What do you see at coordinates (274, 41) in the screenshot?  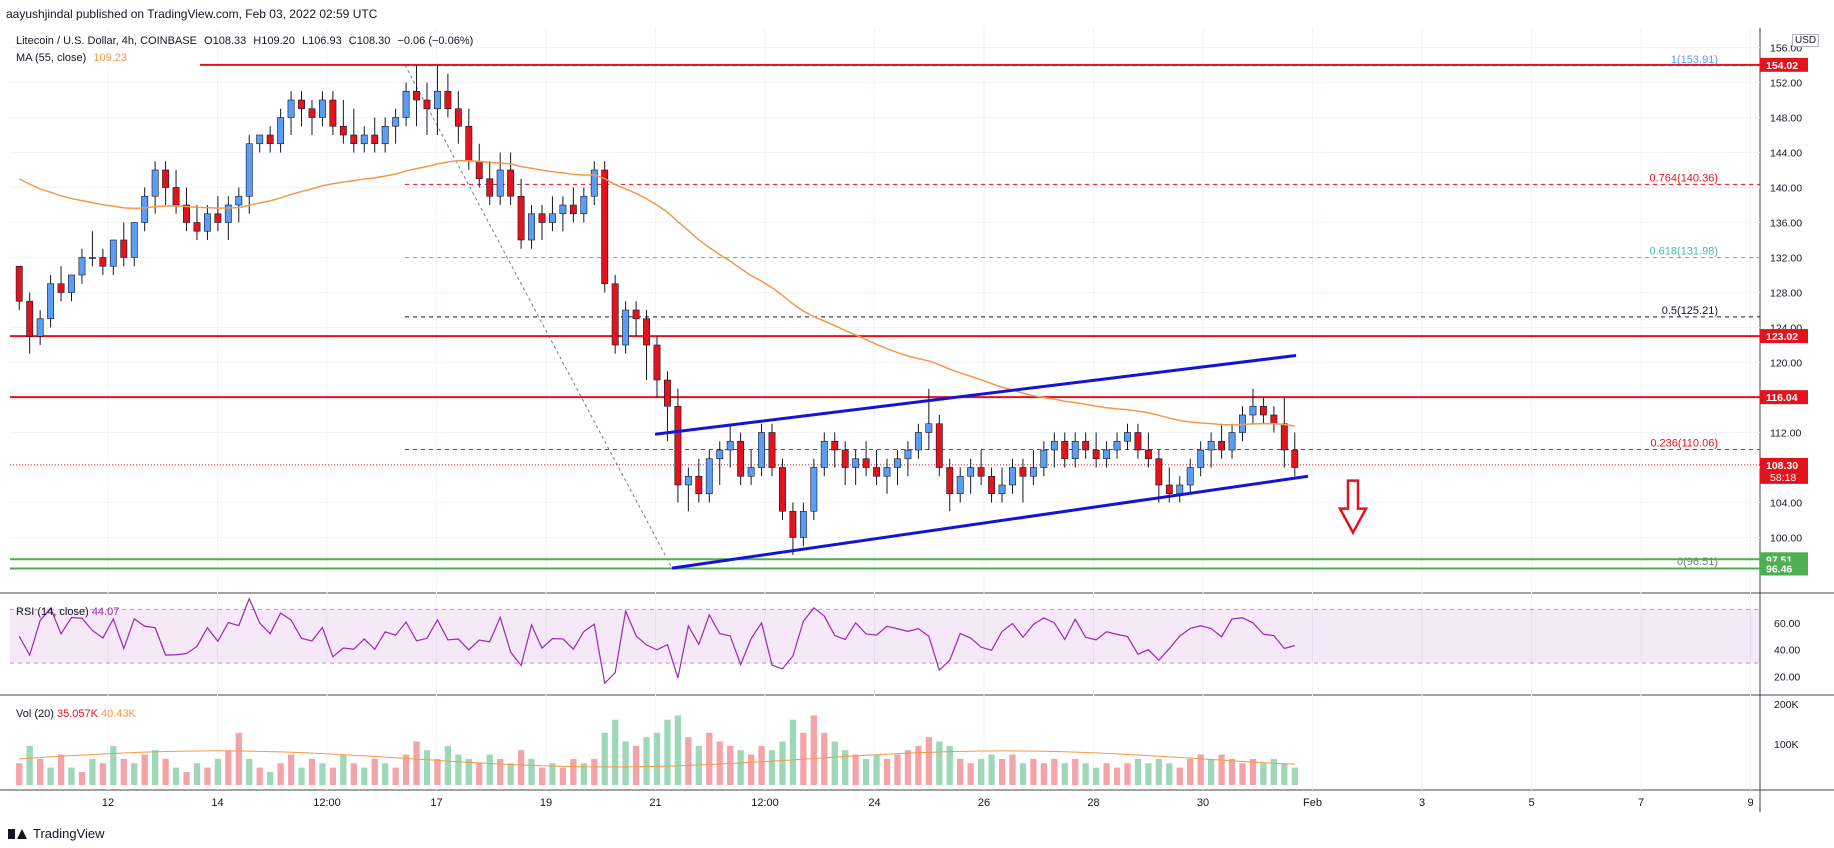 I see `ohlc-high: H109.20` at bounding box center [274, 41].